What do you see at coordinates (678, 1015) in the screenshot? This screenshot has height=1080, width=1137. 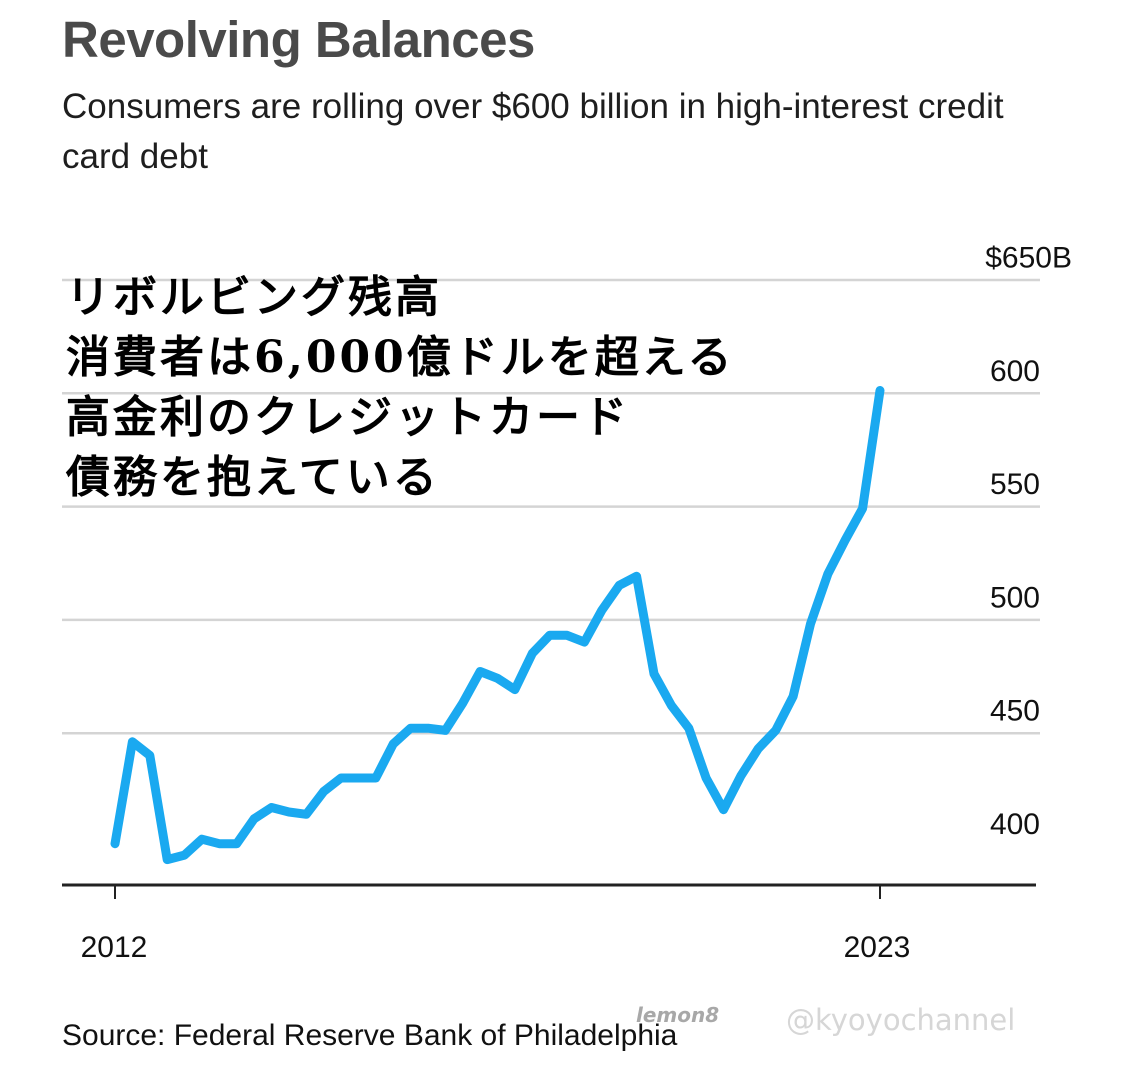 I see `watermark-logo: lemon8` at bounding box center [678, 1015].